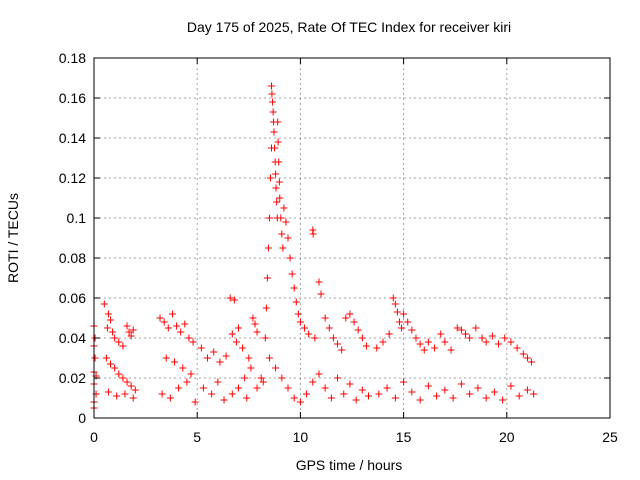  What do you see at coordinates (72, 298) in the screenshot?
I see `y-tick-label: 0.06` at bounding box center [72, 298].